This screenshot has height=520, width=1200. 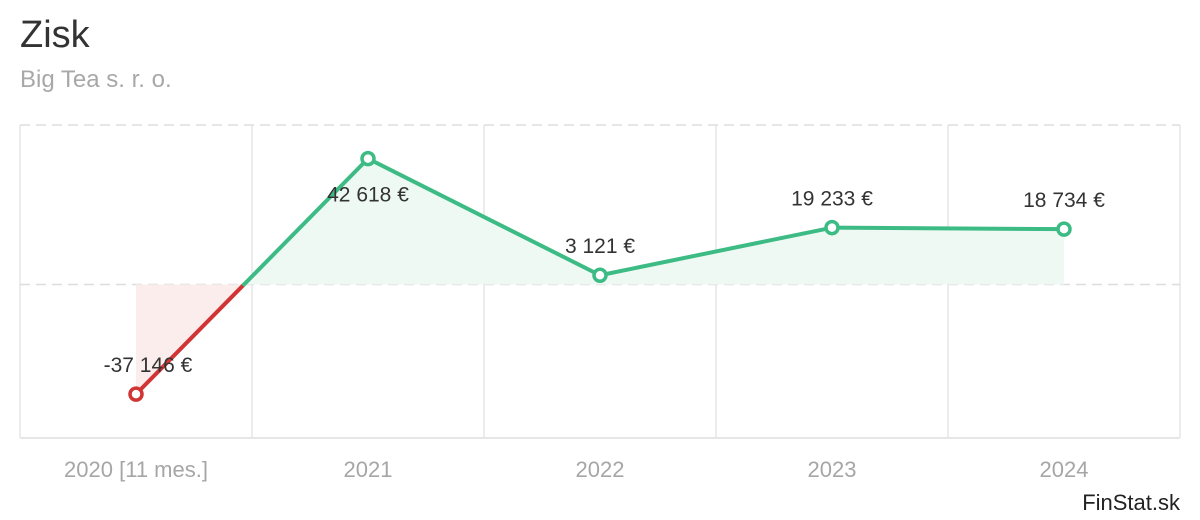 I want to click on data-label: 42 618 €, so click(x=368, y=195).